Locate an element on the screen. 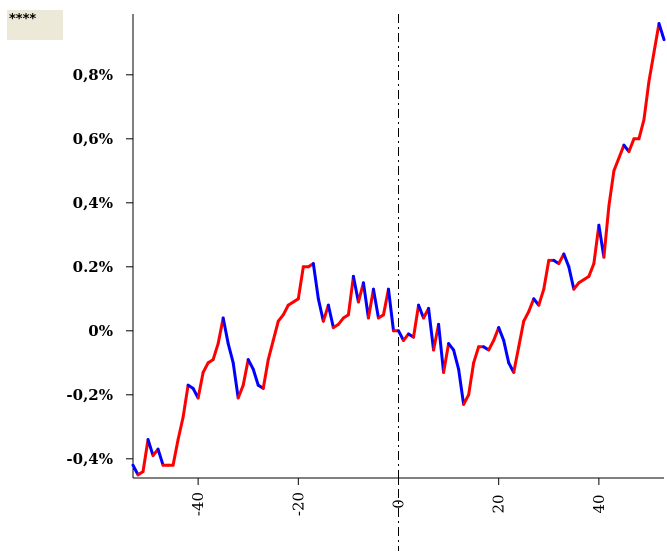 Image resolution: width=667 pixels, height=551 pixels. legend-badge: **** is located at coordinates (35, 25).